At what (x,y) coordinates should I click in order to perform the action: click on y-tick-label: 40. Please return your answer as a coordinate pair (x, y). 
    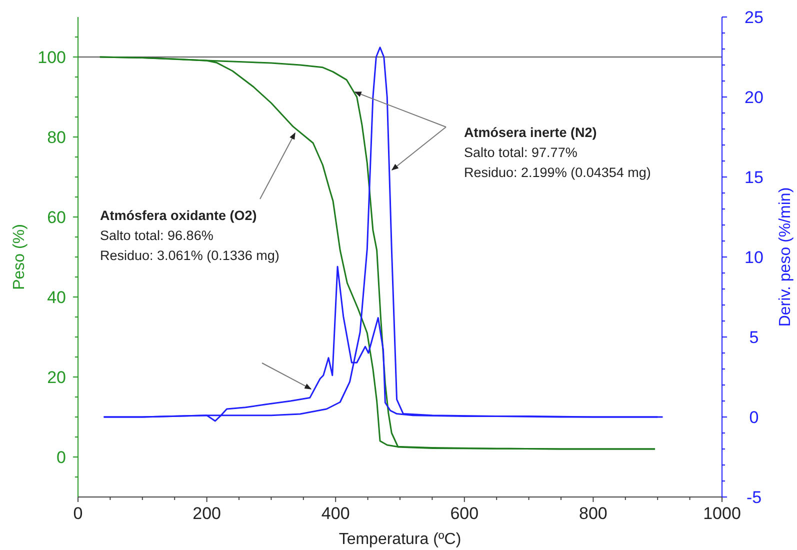
    Looking at the image, I should click on (56, 297).